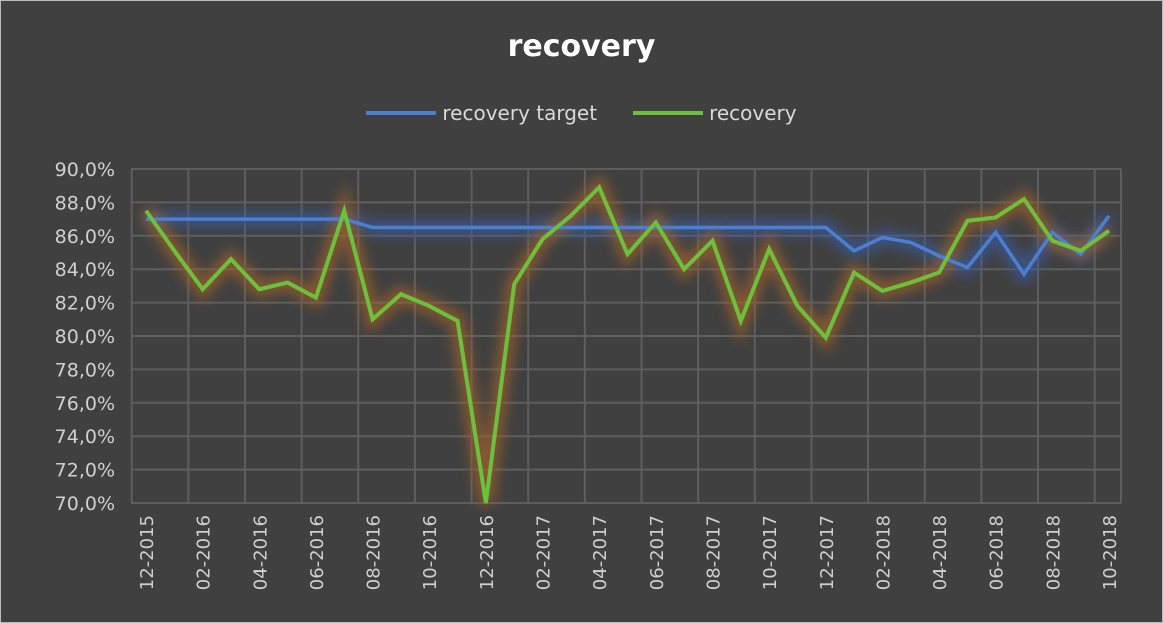  I want to click on x-tick-label: 02-2017, so click(544, 552).